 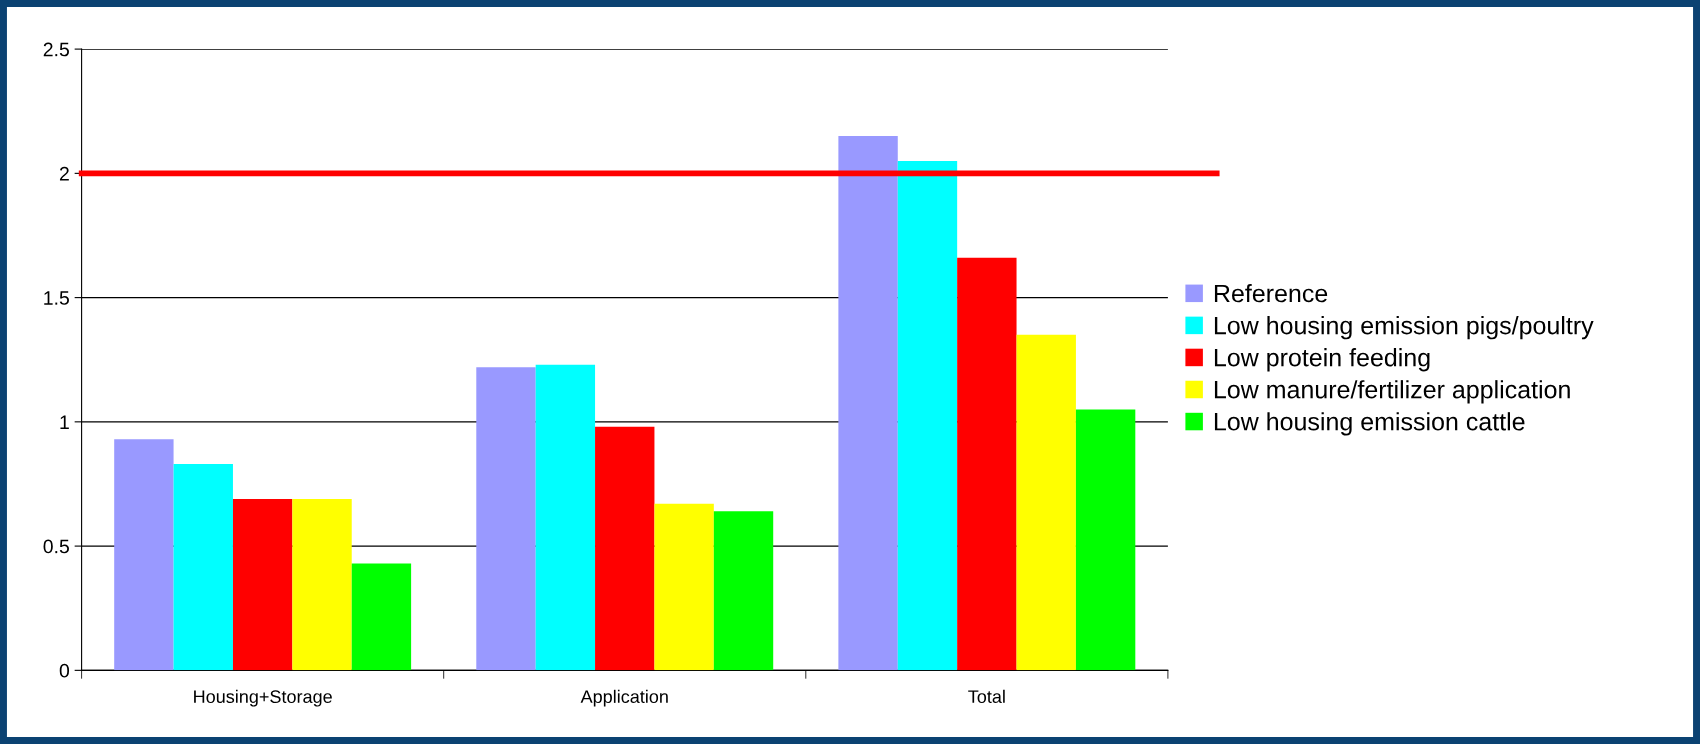 I want to click on legend-label: Low manure/fertilizer application, so click(x=1392, y=392).